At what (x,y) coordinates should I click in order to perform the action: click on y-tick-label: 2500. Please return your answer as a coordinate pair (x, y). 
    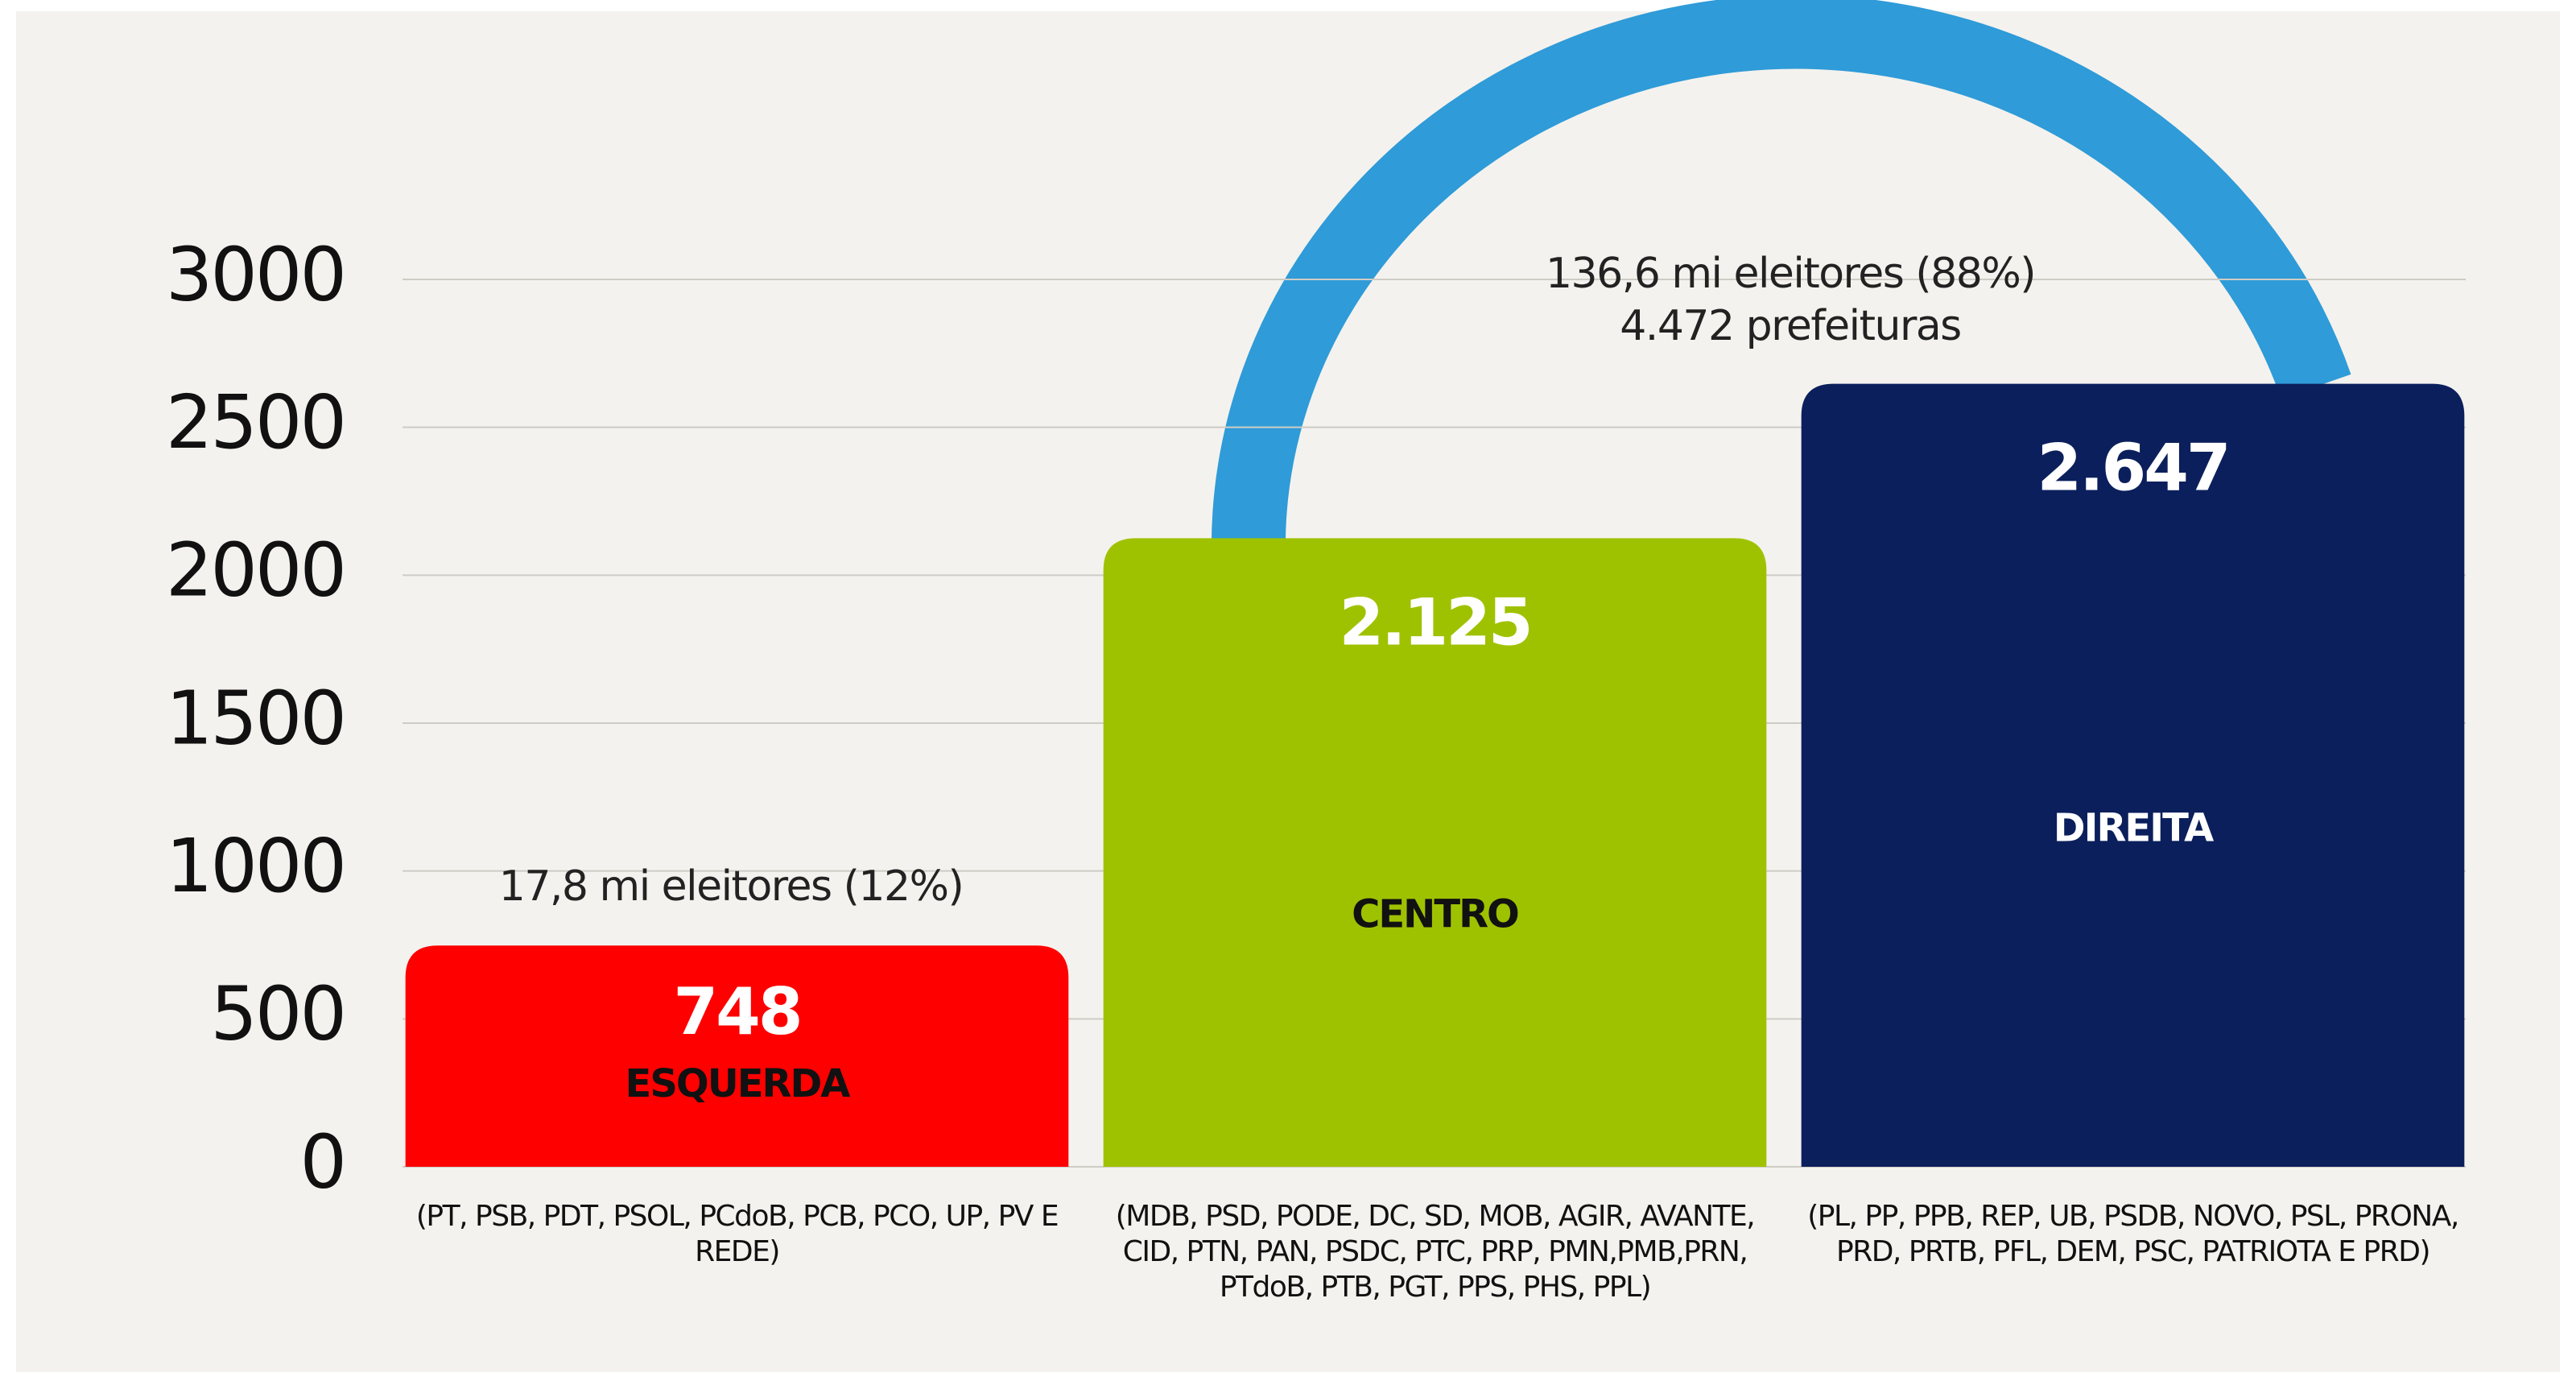
    Looking at the image, I should click on (255, 422).